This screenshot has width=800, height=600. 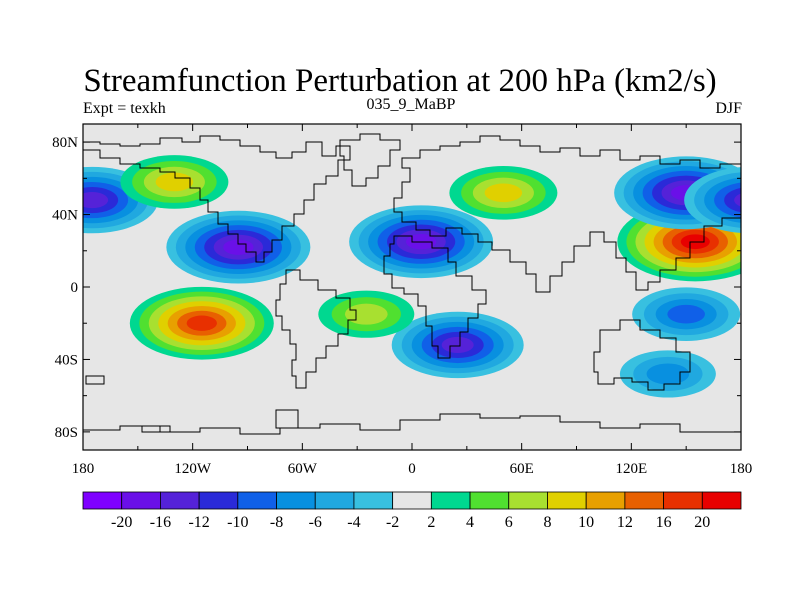 What do you see at coordinates (547, 522) in the screenshot?
I see `colorbar-label: 8` at bounding box center [547, 522].